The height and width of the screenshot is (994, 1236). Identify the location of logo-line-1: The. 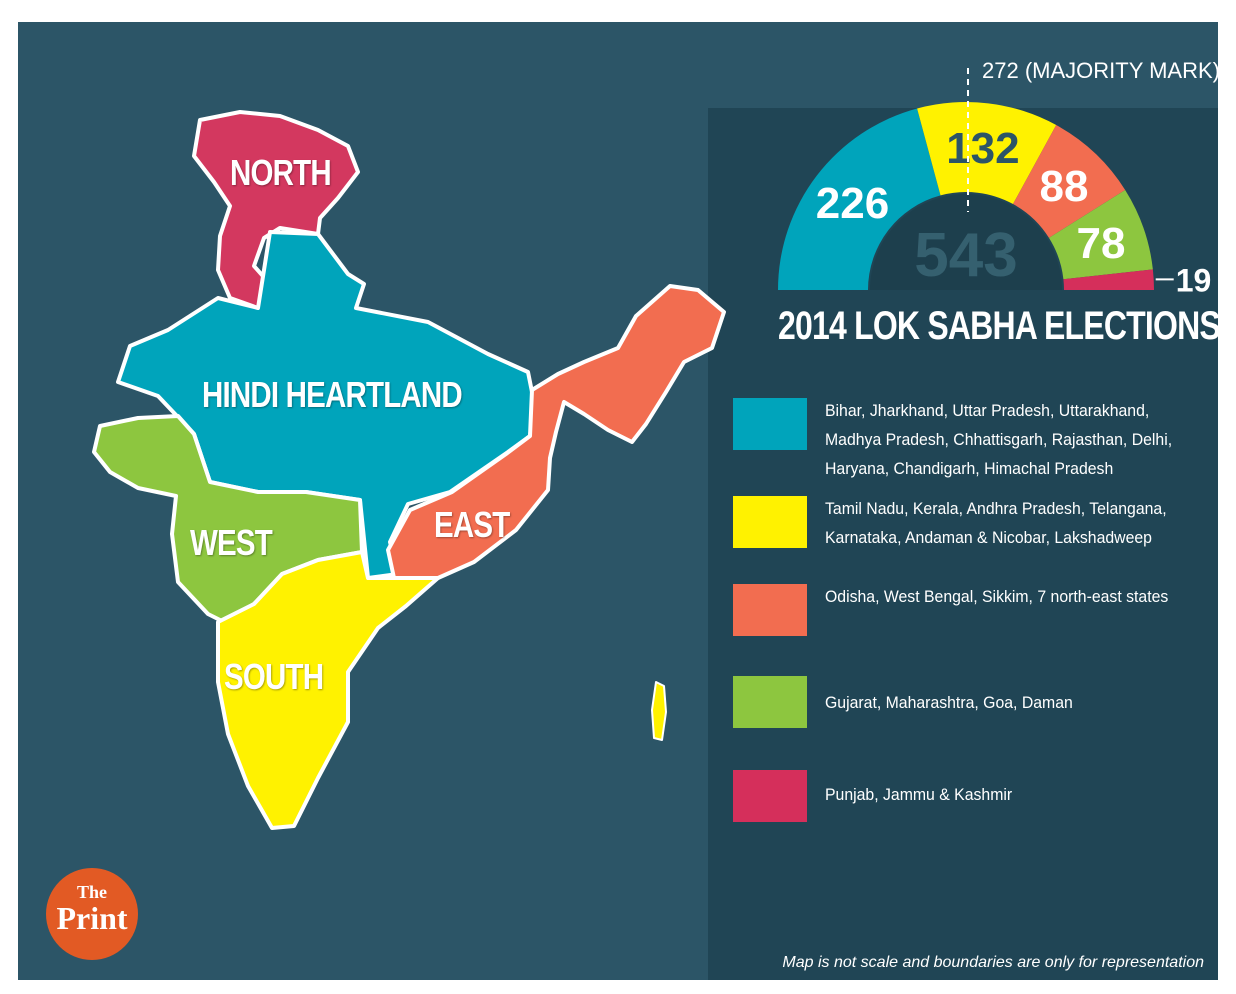
(91, 892).